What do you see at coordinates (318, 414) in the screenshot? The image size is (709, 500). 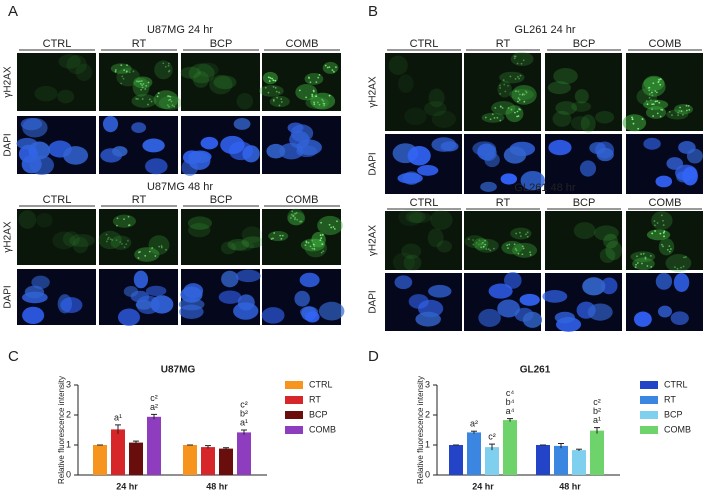 I see `legend-label: BCP` at bounding box center [318, 414].